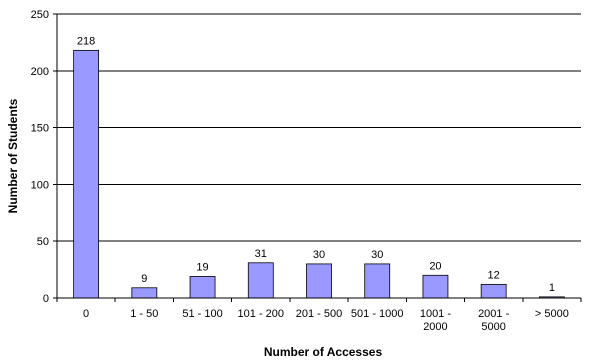 Image resolution: width=599 pixels, height=362 pixels. What do you see at coordinates (46, 299) in the screenshot?
I see `y-tick-label: 0` at bounding box center [46, 299].